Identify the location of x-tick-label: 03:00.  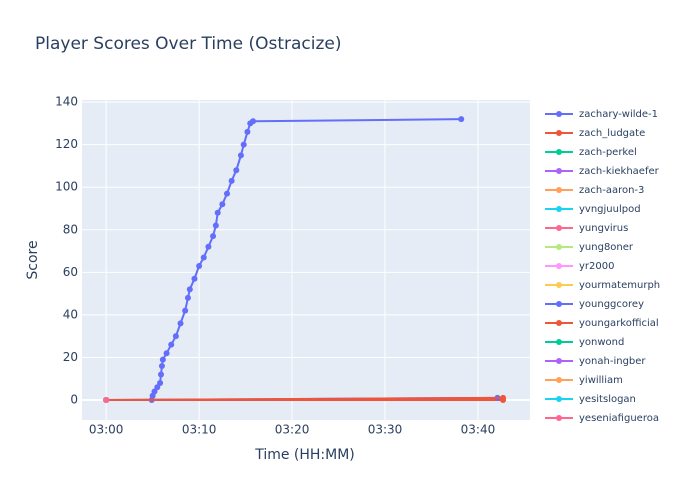
(106, 430).